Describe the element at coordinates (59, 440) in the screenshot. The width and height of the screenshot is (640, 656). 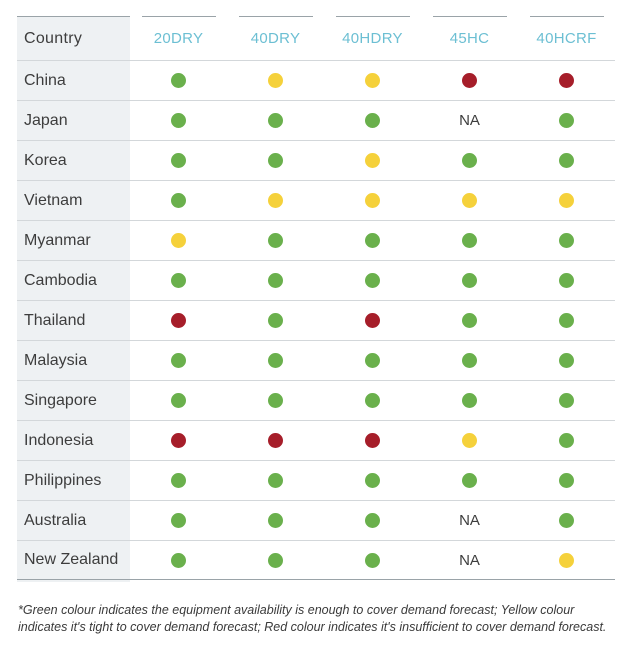
I see `country-name: Indonesia` at that location.